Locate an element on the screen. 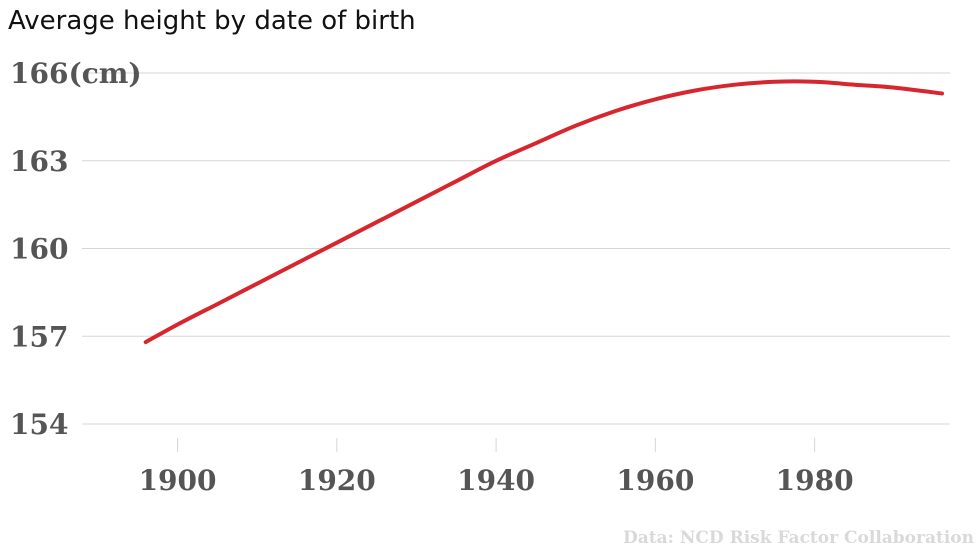 Image resolution: width=980 pixels, height=551 pixels. y-tick-label-160: 160 is located at coordinates (39, 249).